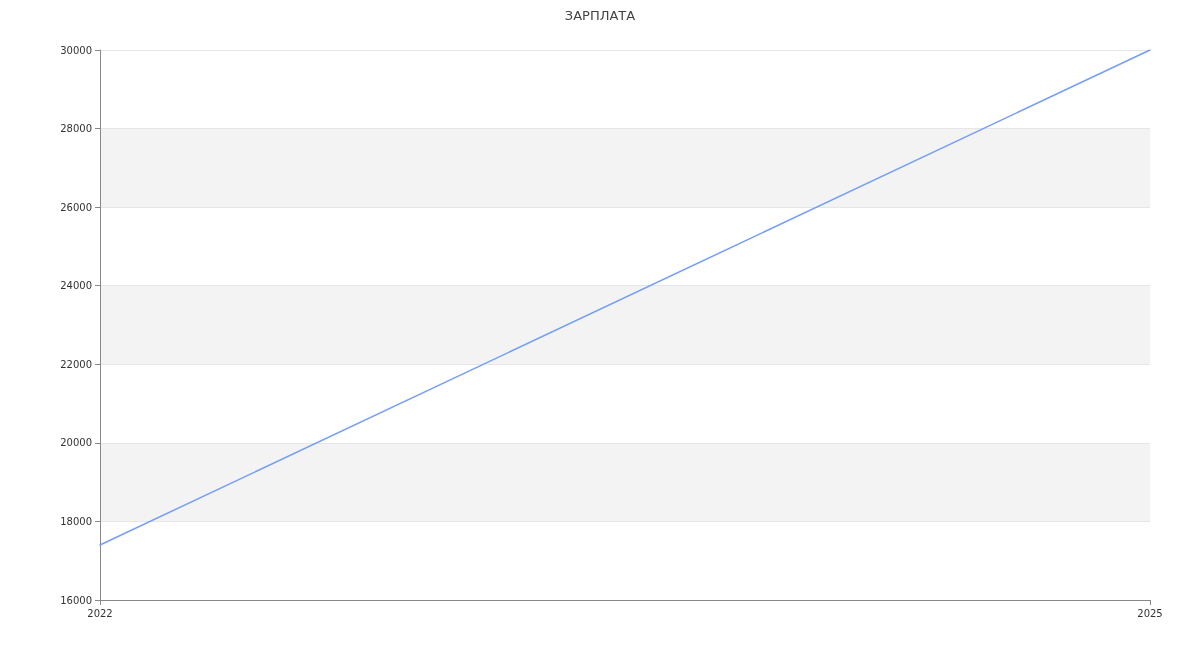  I want to click on x-tick-label: 2025, so click(1150, 613).